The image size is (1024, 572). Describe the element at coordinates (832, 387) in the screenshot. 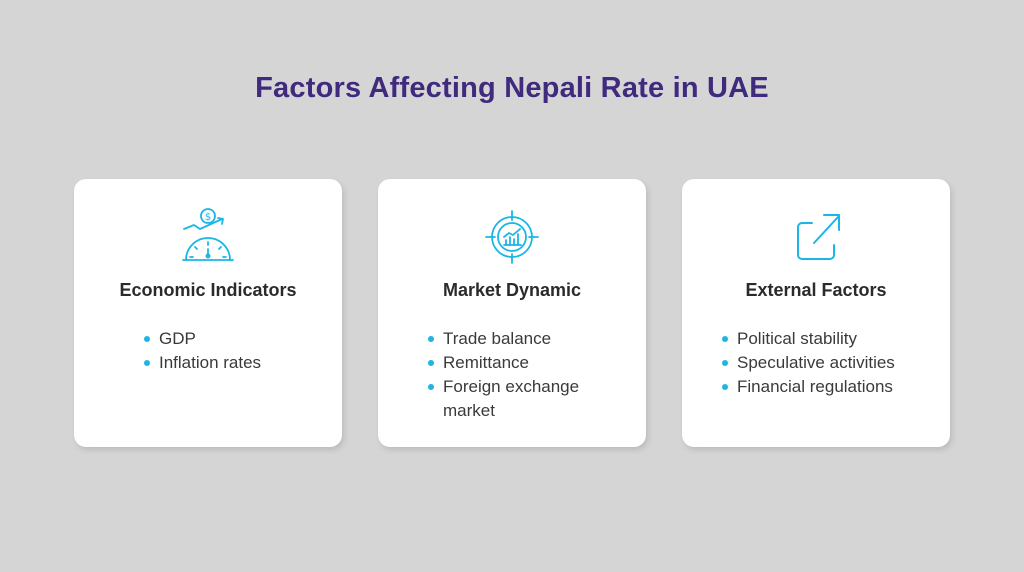

I see `list-item: Financial regulations` at that location.